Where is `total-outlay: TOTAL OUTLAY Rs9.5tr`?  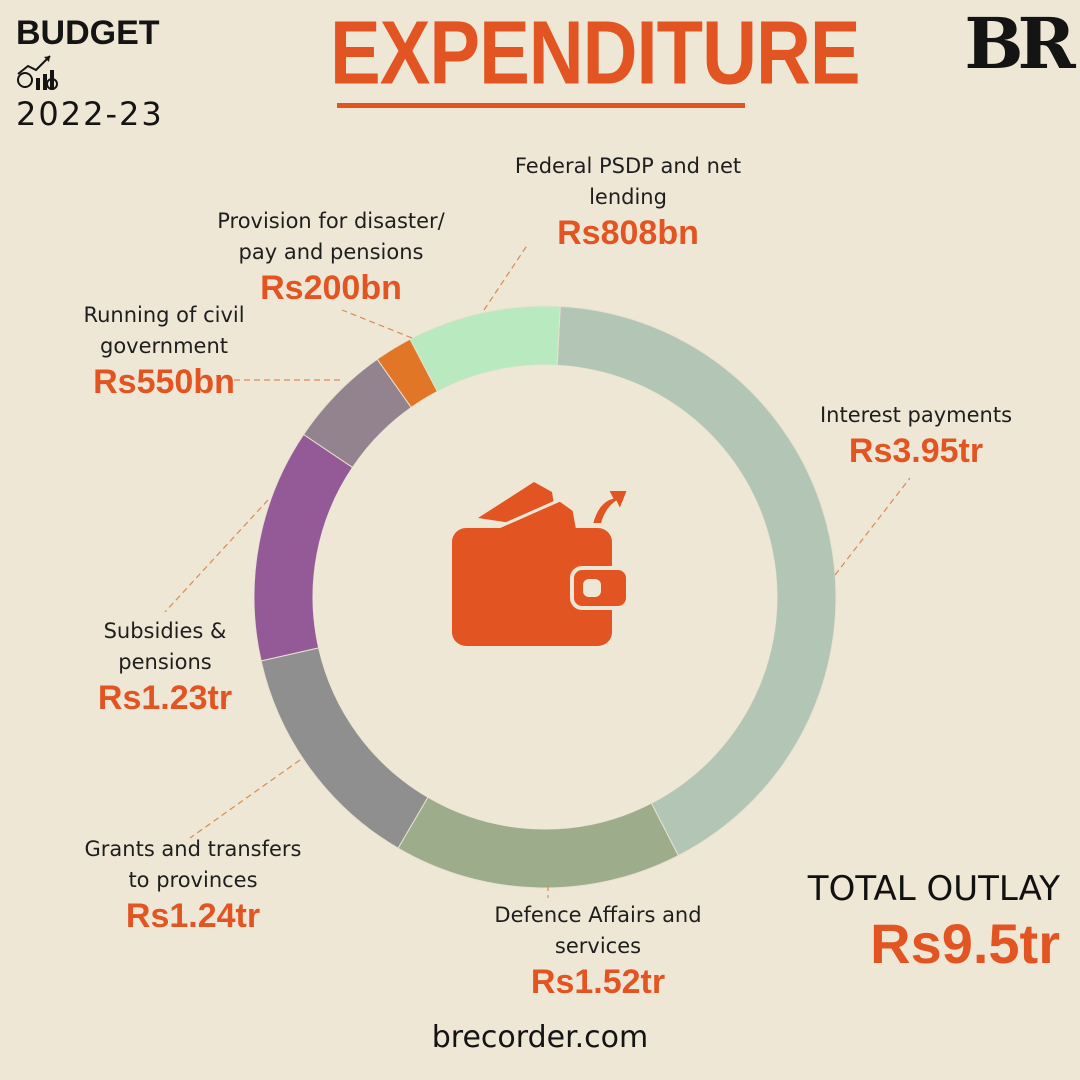
total-outlay: TOTAL OUTLAY Rs9.5tr is located at coordinates (910, 921).